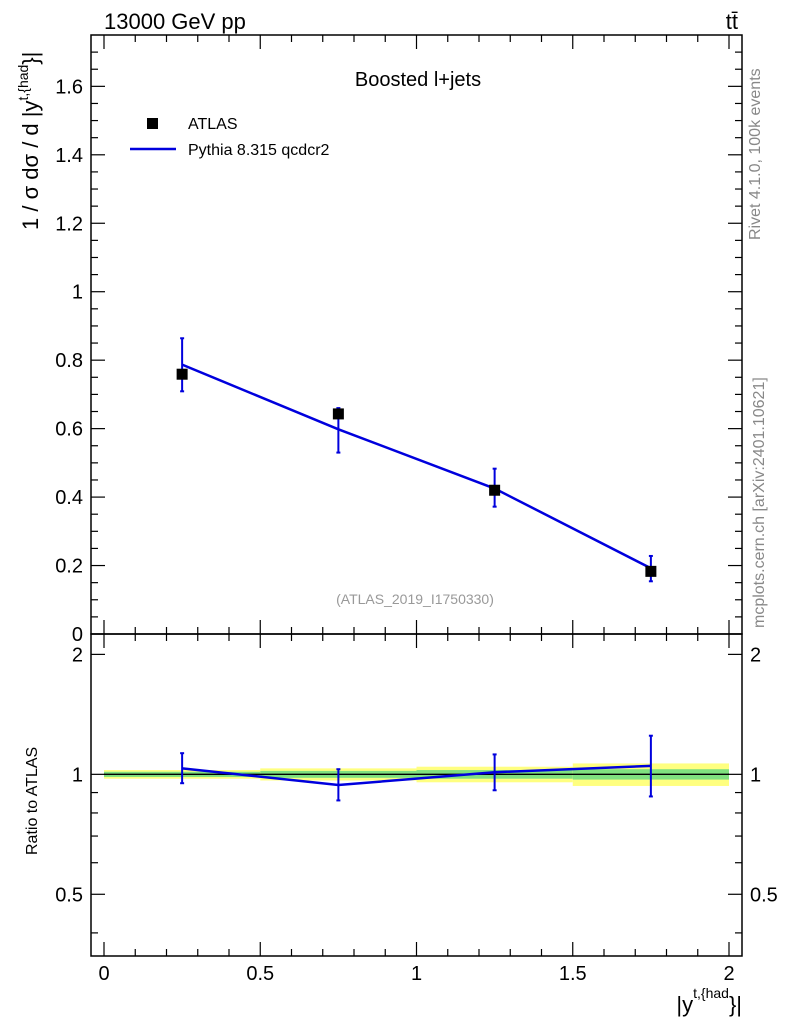  Describe the element at coordinates (213, 124) in the screenshot. I see `legend-atlas-label: ATLAS` at that location.